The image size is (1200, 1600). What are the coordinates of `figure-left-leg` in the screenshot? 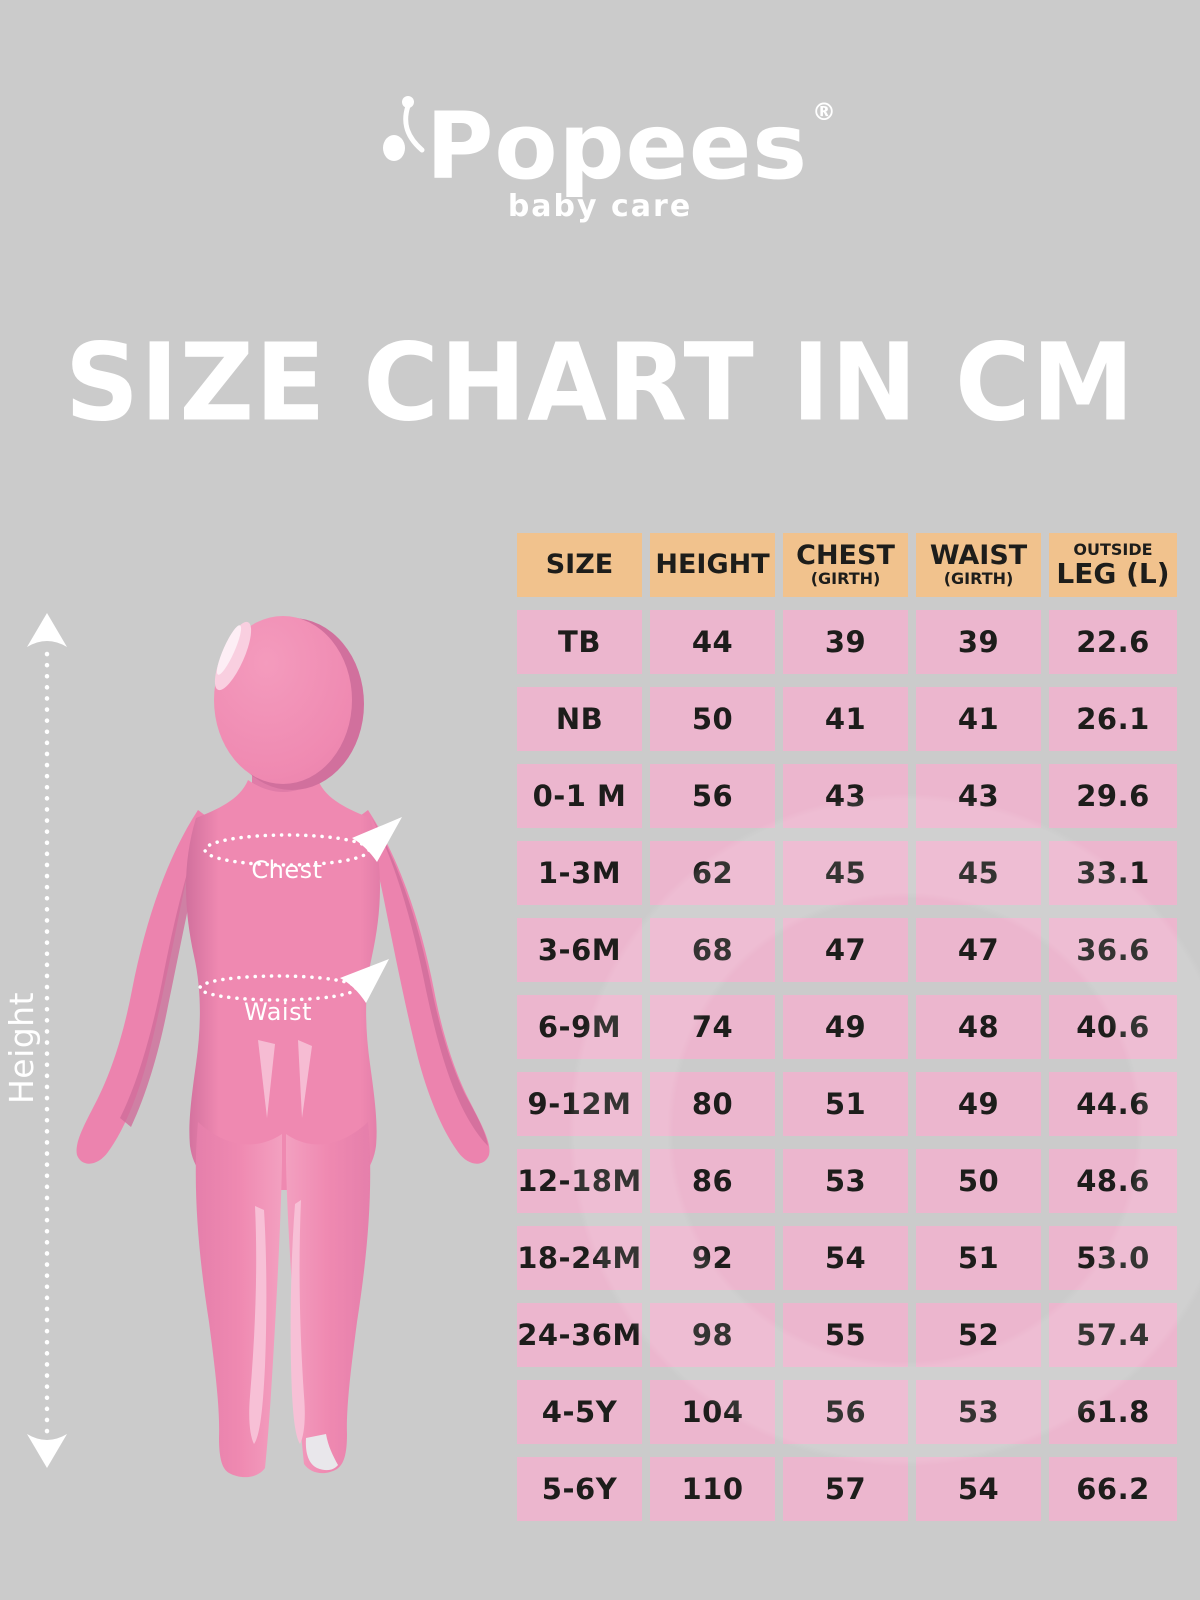 It's located at (238, 1300).